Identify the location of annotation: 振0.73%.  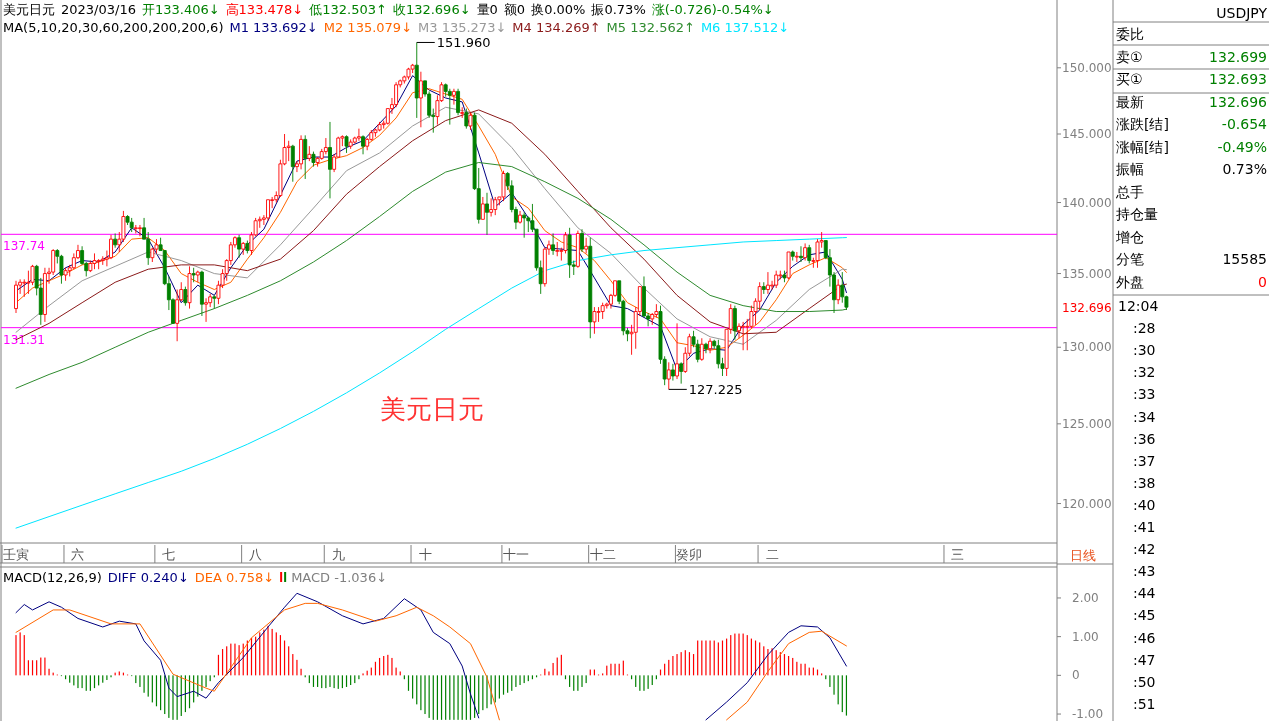
(618, 9).